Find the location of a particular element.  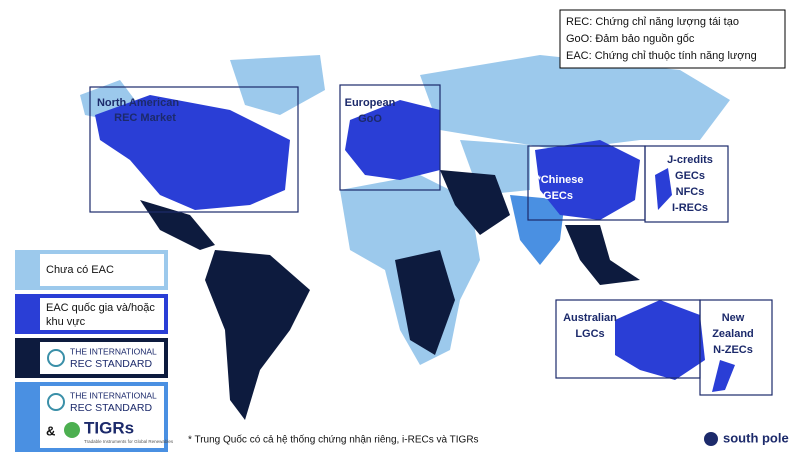

russia is located at coordinates (575, 102).